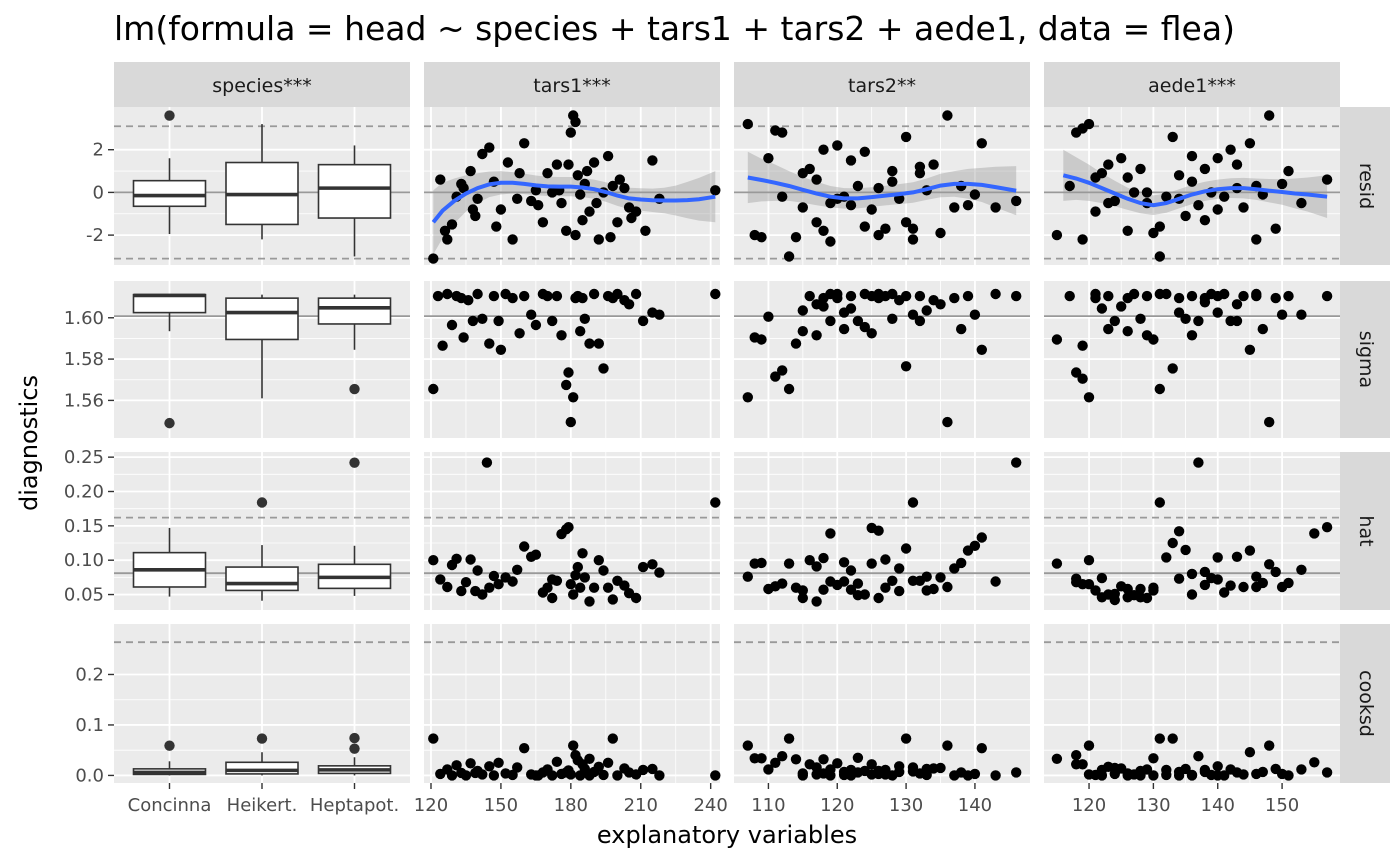 This screenshot has height=865, width=1400. Describe the element at coordinates (571, 86) in the screenshot. I see `column-strip-label: tars1***` at that location.